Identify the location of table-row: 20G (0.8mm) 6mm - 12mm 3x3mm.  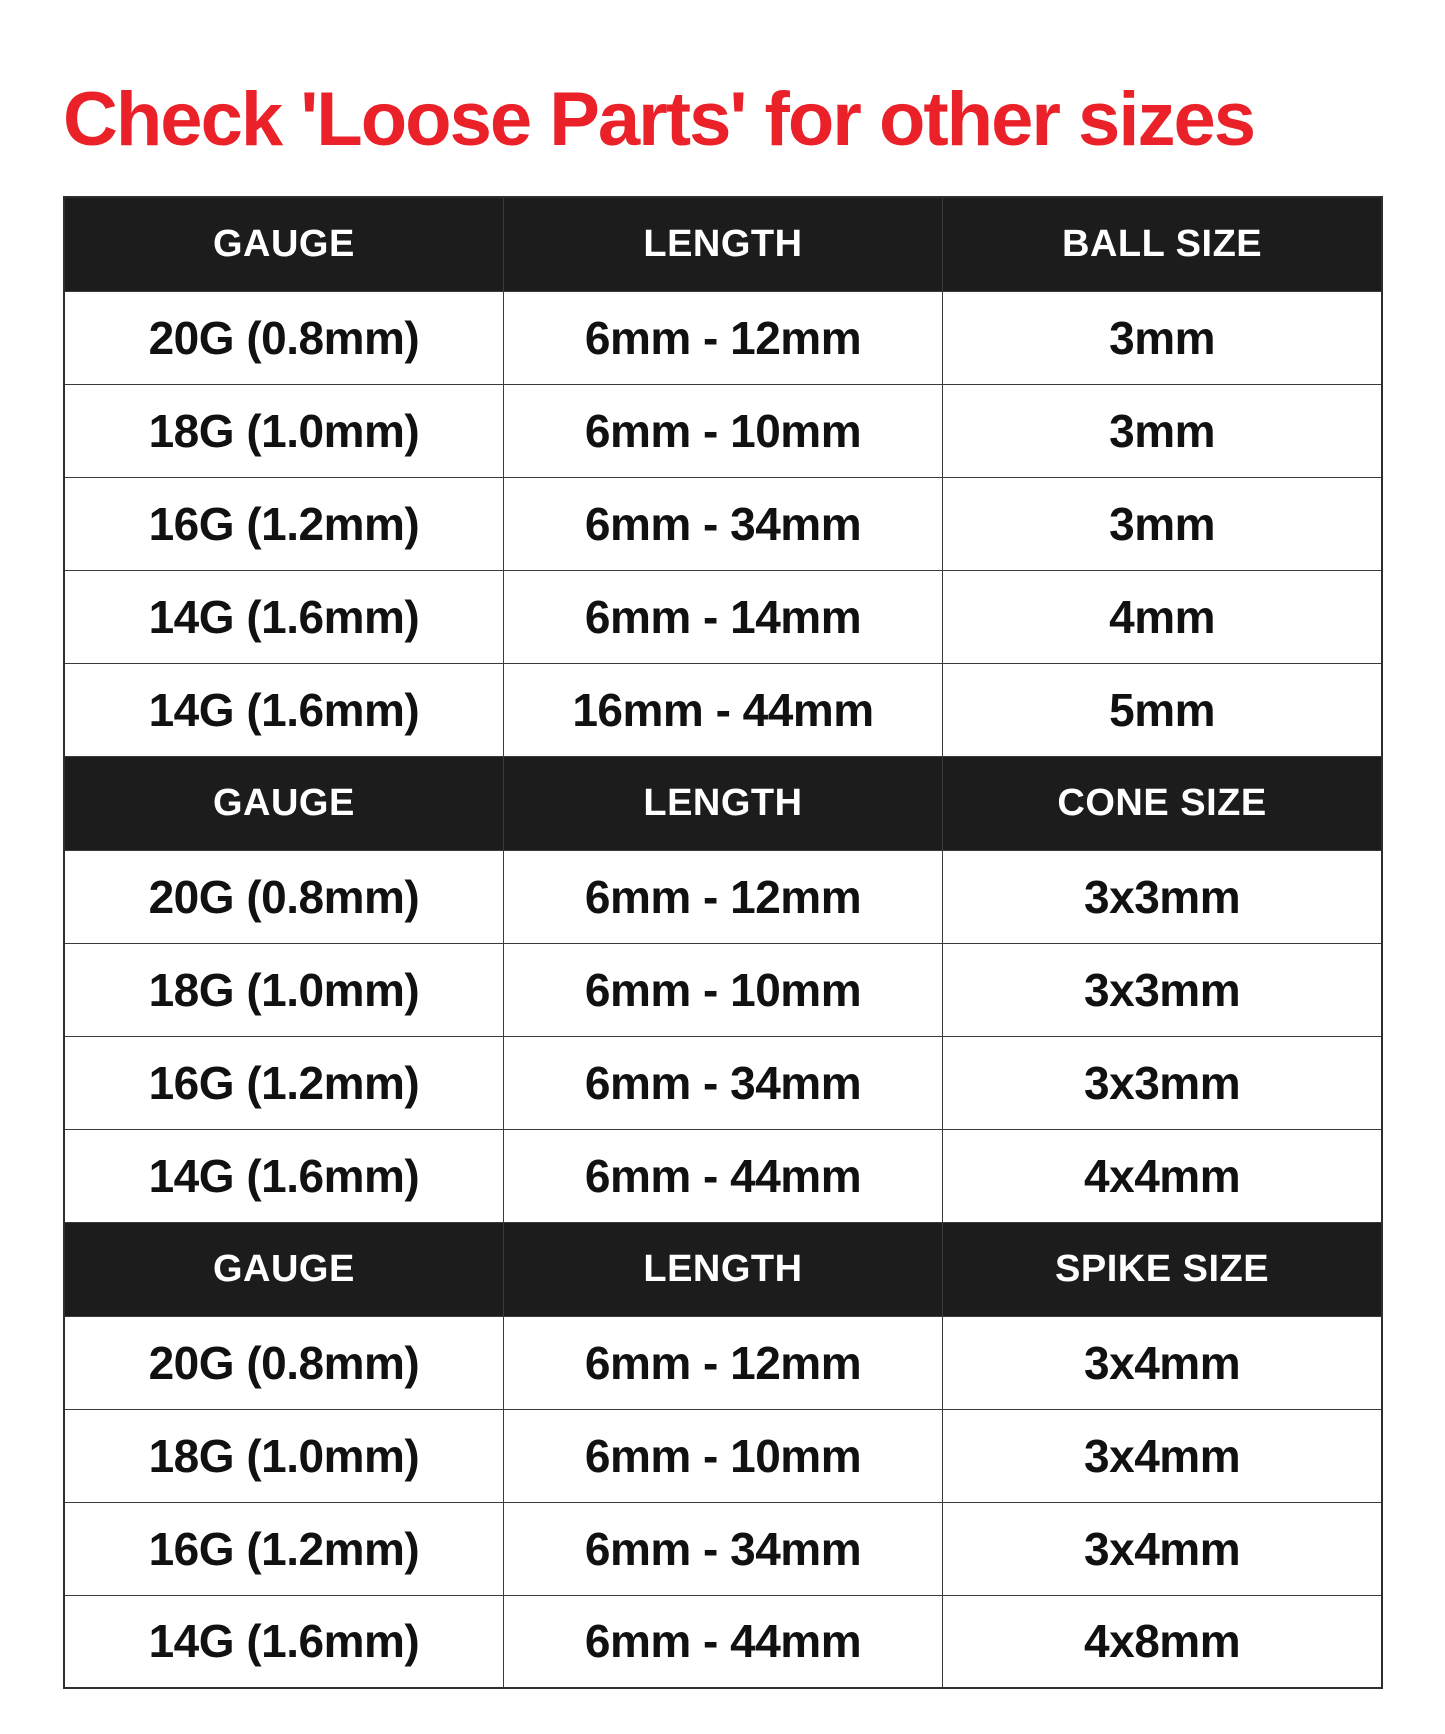
(723, 896).